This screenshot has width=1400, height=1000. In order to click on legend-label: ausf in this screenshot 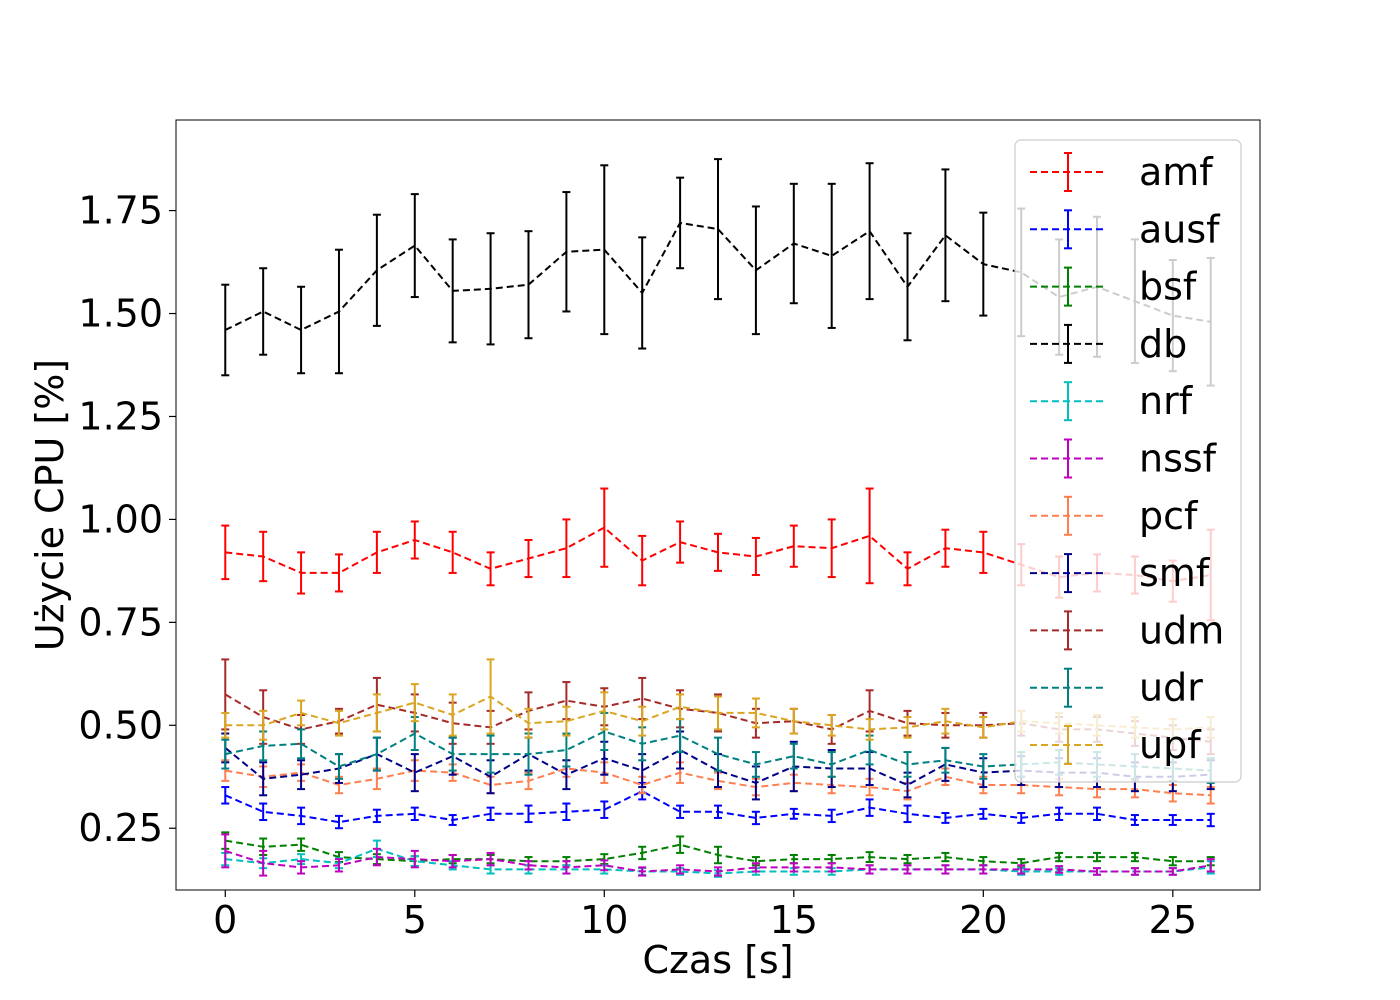, I will do `click(1180, 229)`.